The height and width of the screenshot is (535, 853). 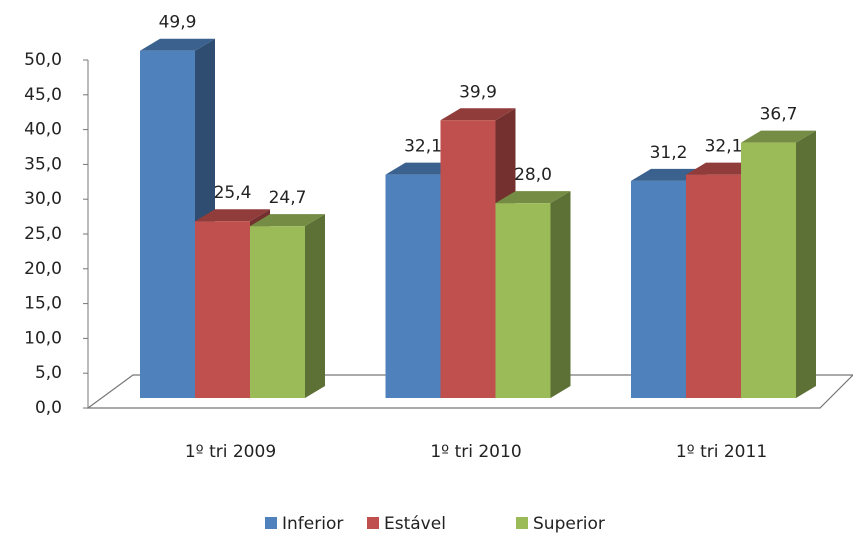 What do you see at coordinates (721, 452) in the screenshot?
I see `x-tick-label: 1º tri 2011` at bounding box center [721, 452].